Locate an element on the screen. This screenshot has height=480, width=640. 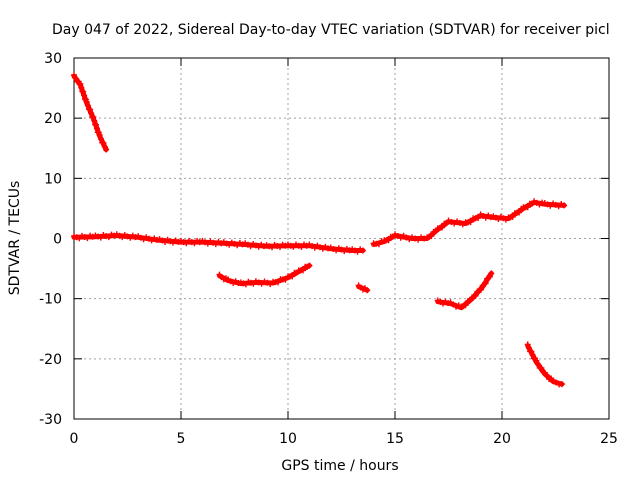
y-tick-label: 20 is located at coordinates (53, 119).